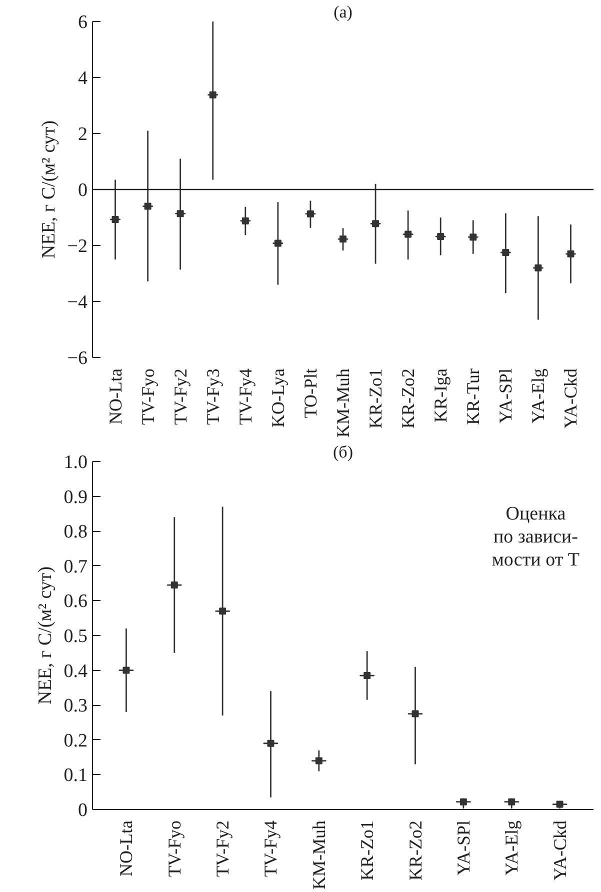  What do you see at coordinates (76, 567) in the screenshot?
I see `y-tick-label: 0.7` at bounding box center [76, 567].